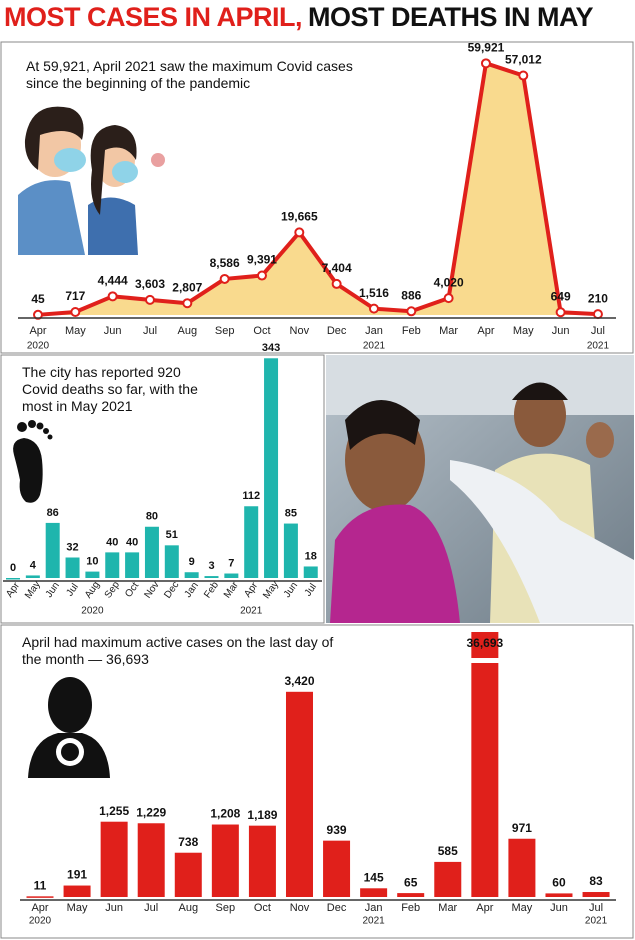 Image resolution: width=635 pixels, height=940 pixels. I want to click on data-label: 9, so click(192, 562).